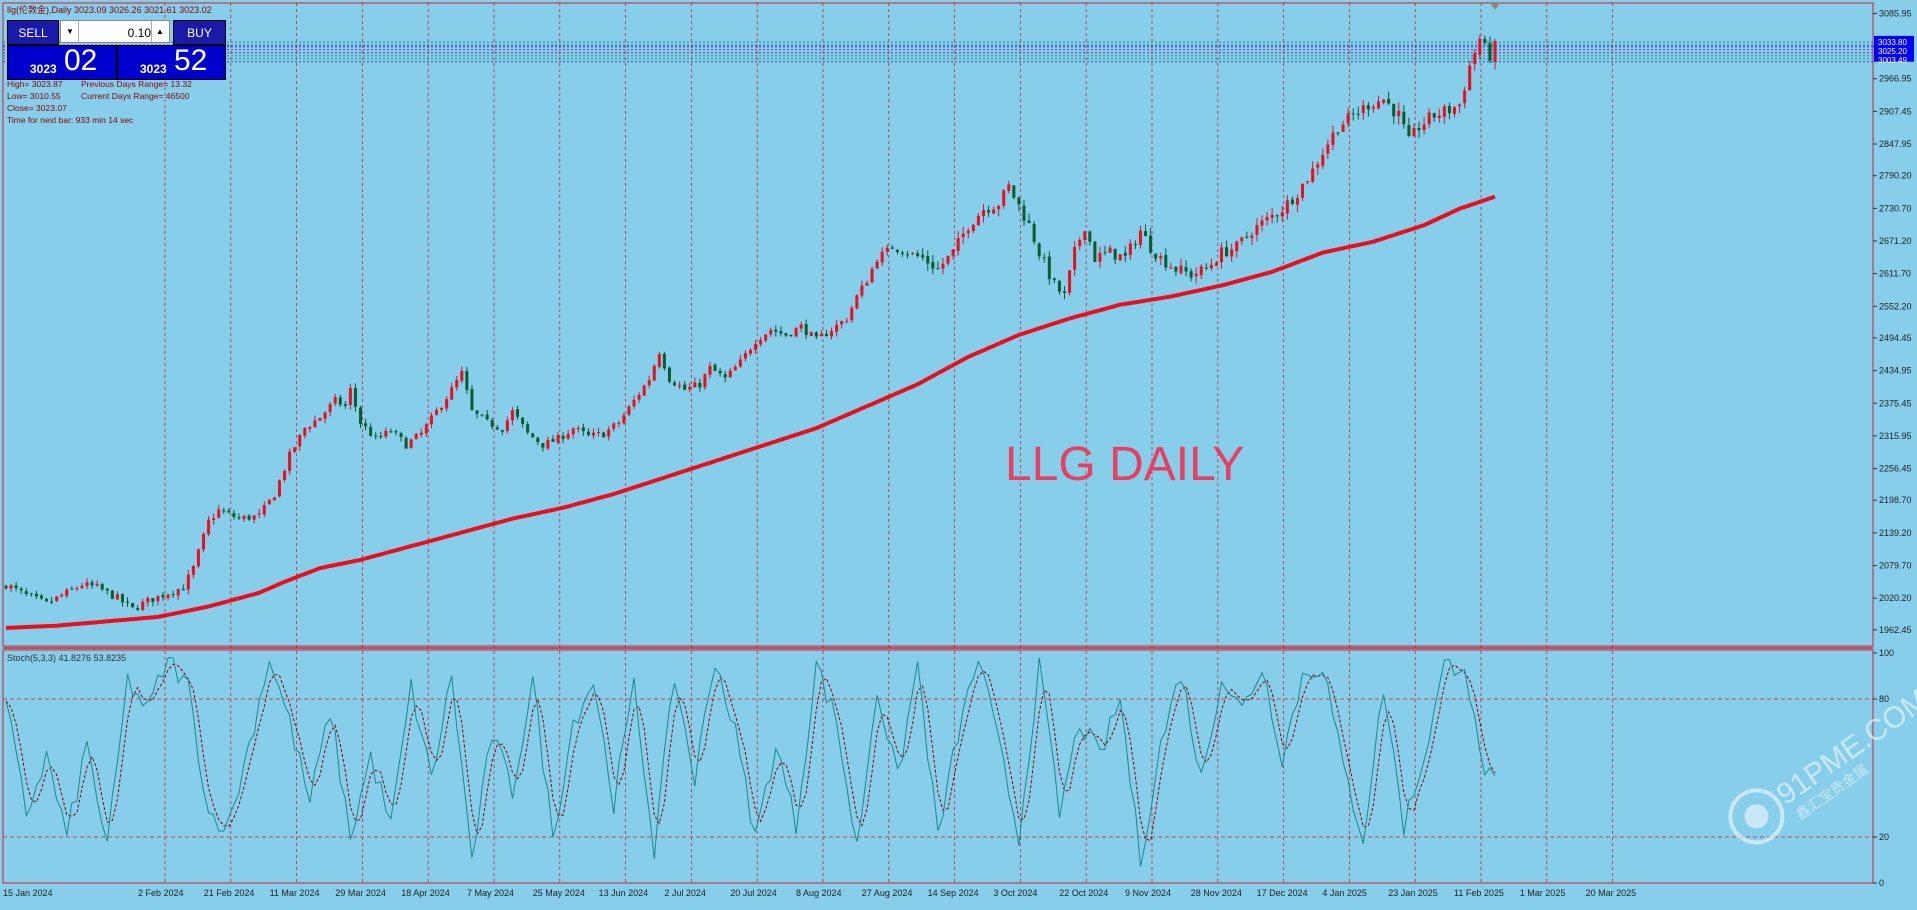  What do you see at coordinates (159, 31) in the screenshot?
I see `chevron-up-icon: ▲` at bounding box center [159, 31].